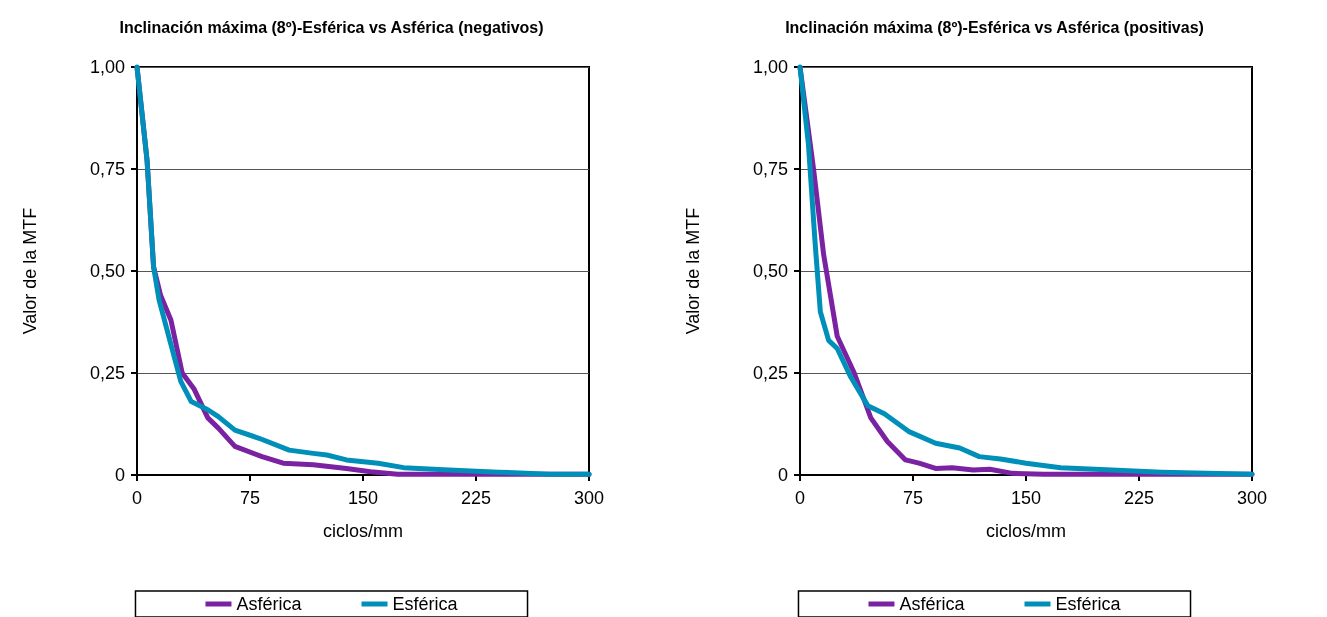 The image size is (1327, 617). Describe the element at coordinates (331, 27) in the screenshot. I see `chart-title: Inclinación máxima (8º)-Esférica vs Asférica (negativos)` at that location.